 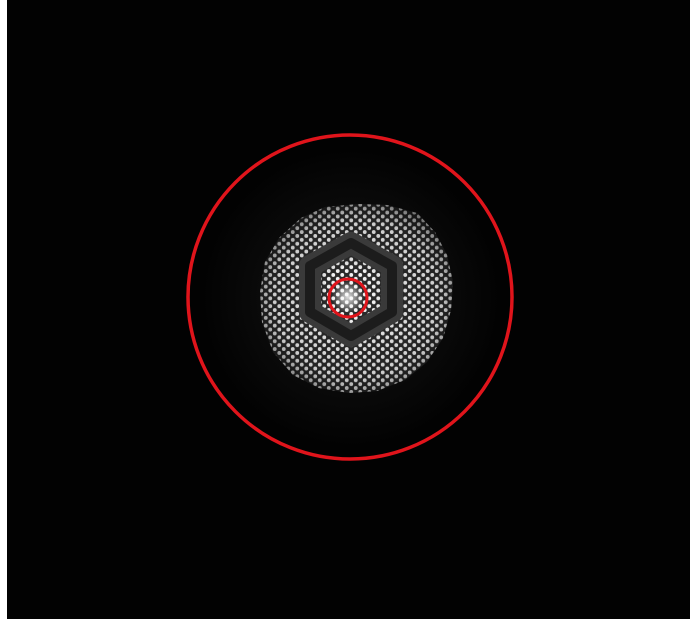 I want to click on inner-red-circle, so click(x=348, y=298).